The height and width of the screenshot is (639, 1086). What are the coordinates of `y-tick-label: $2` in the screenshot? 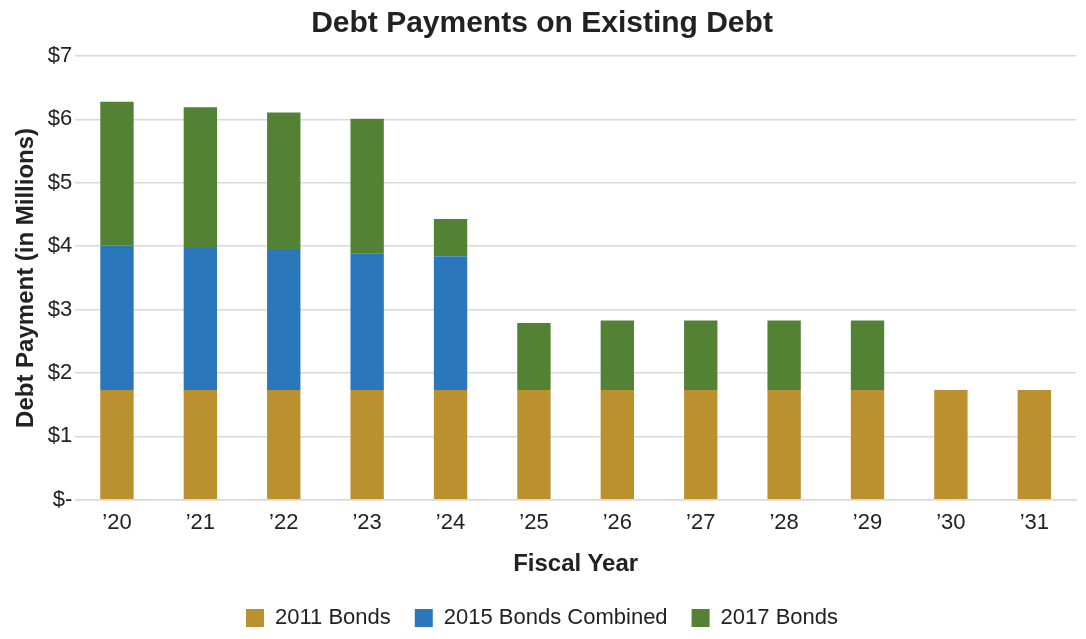 It's located at (60, 372).